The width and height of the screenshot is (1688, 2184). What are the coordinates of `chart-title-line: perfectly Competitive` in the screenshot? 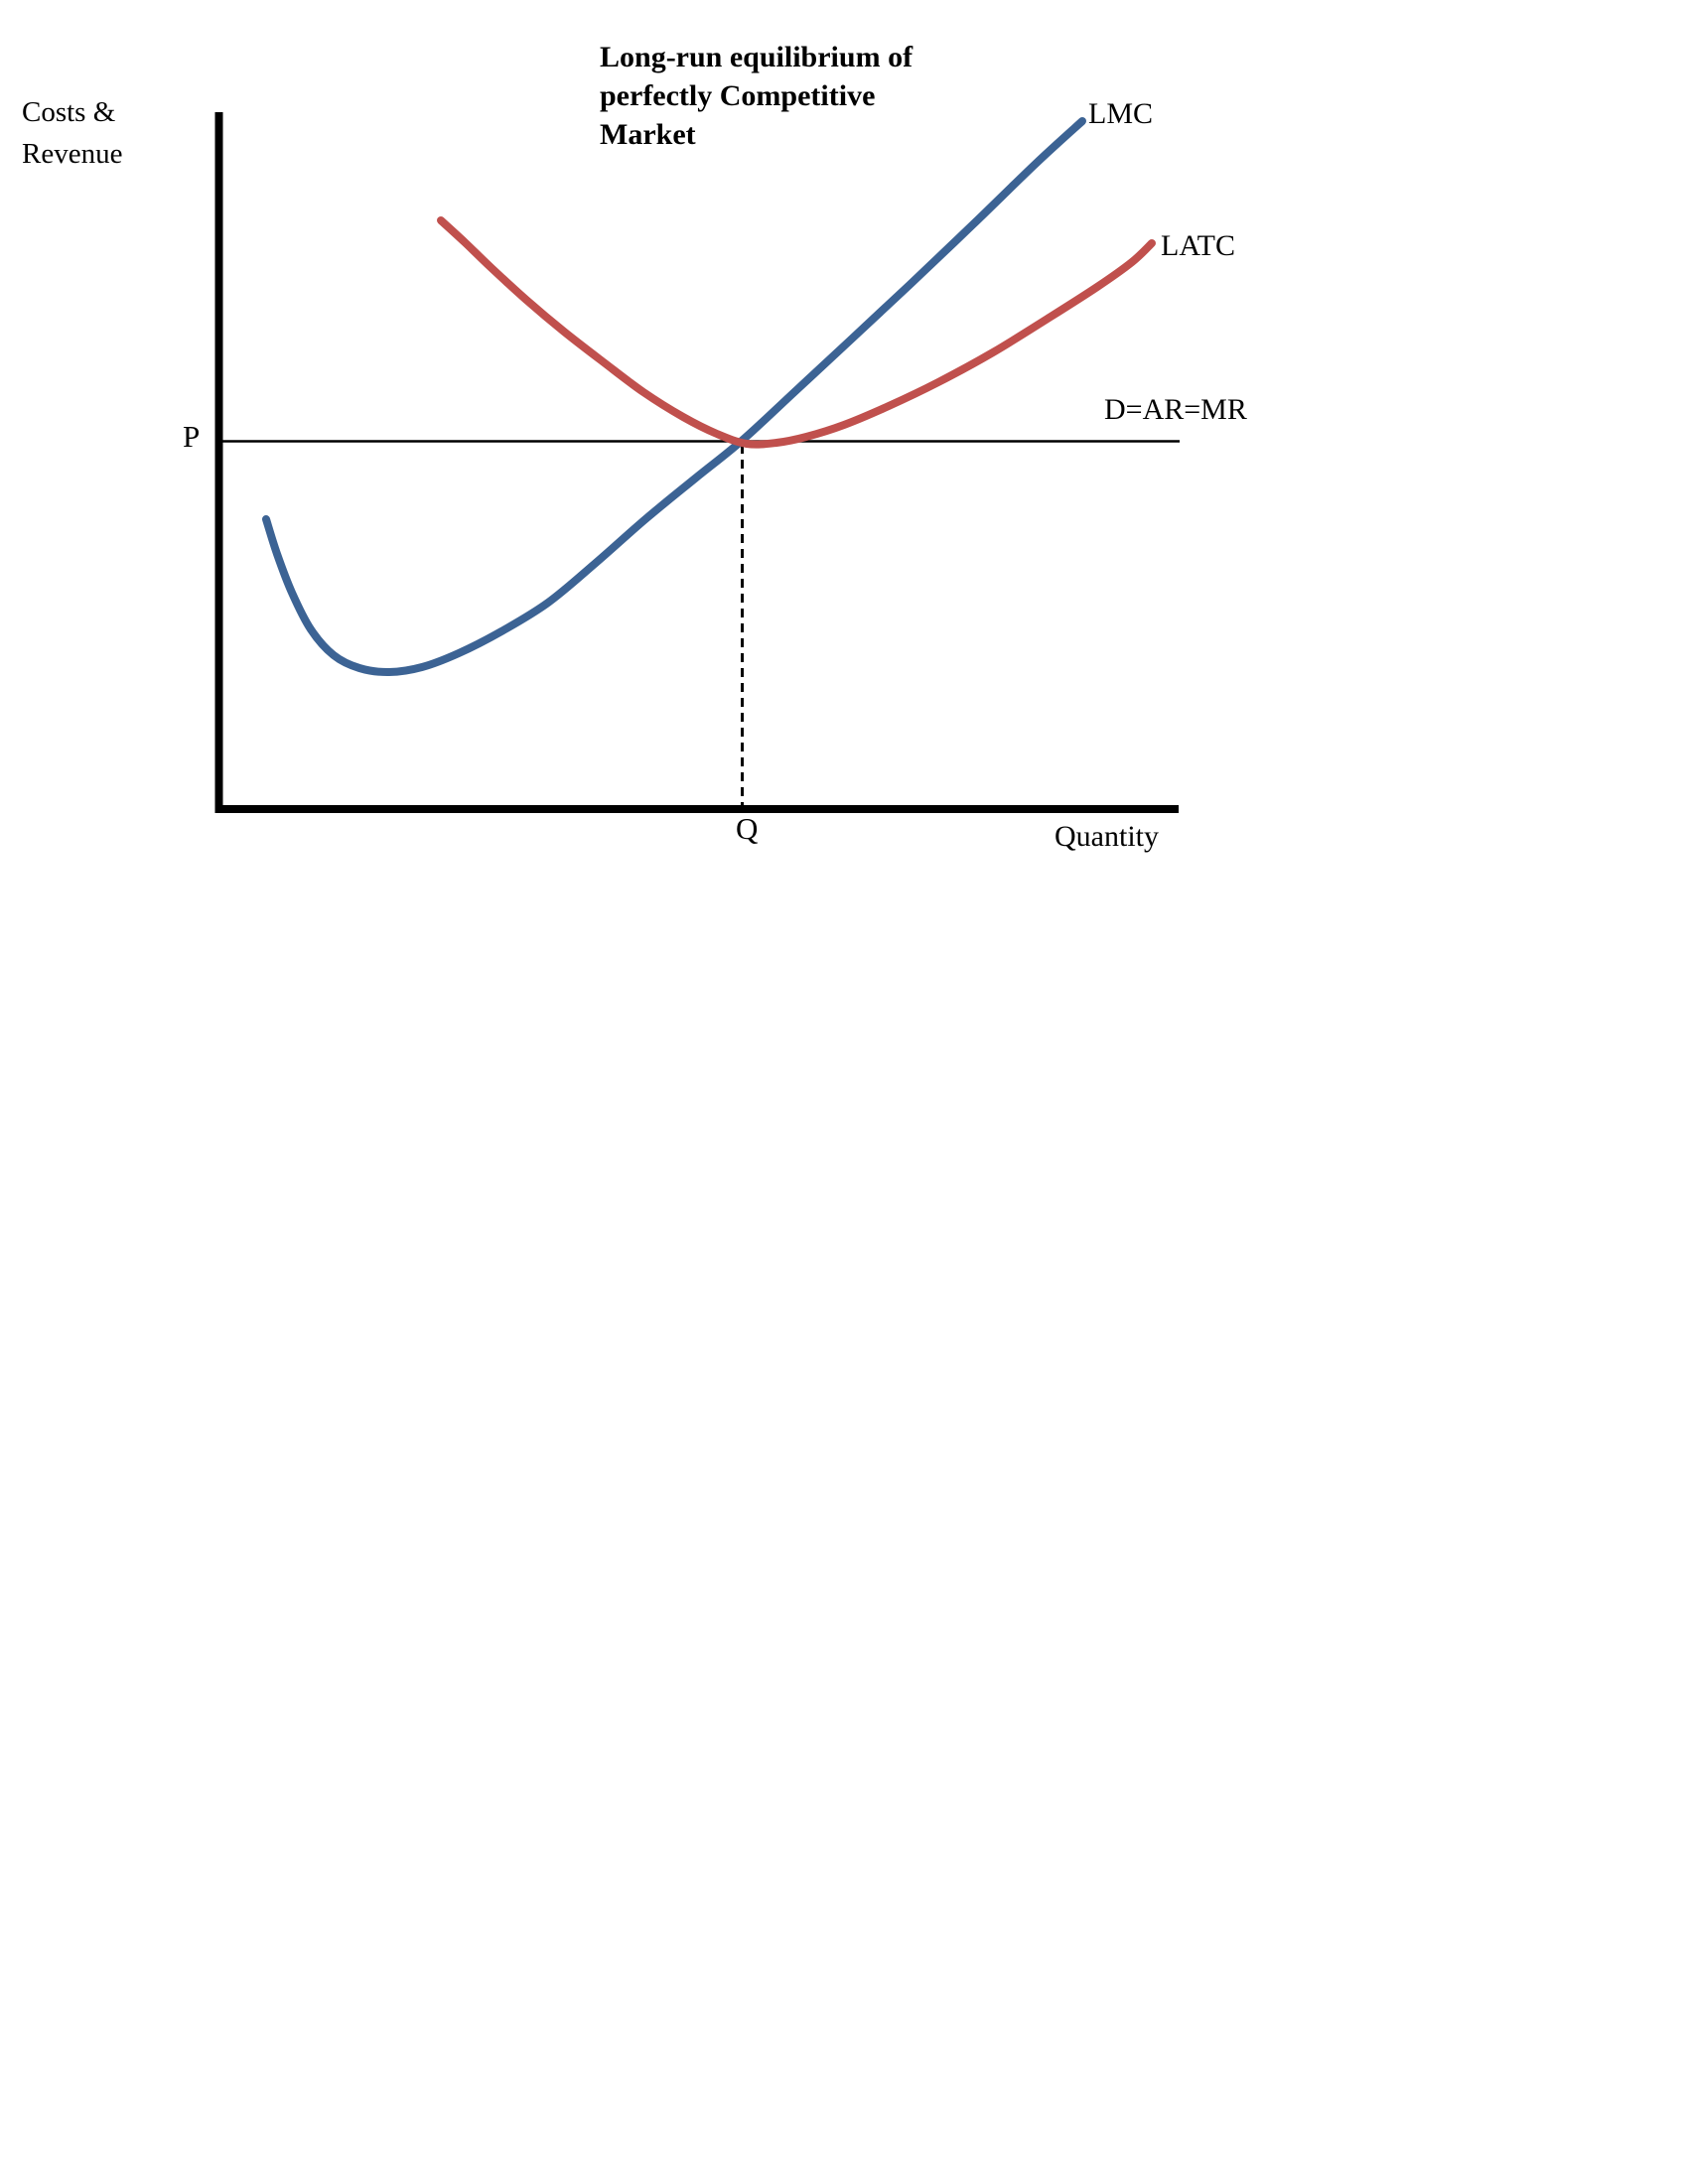 It's located at (738, 95).